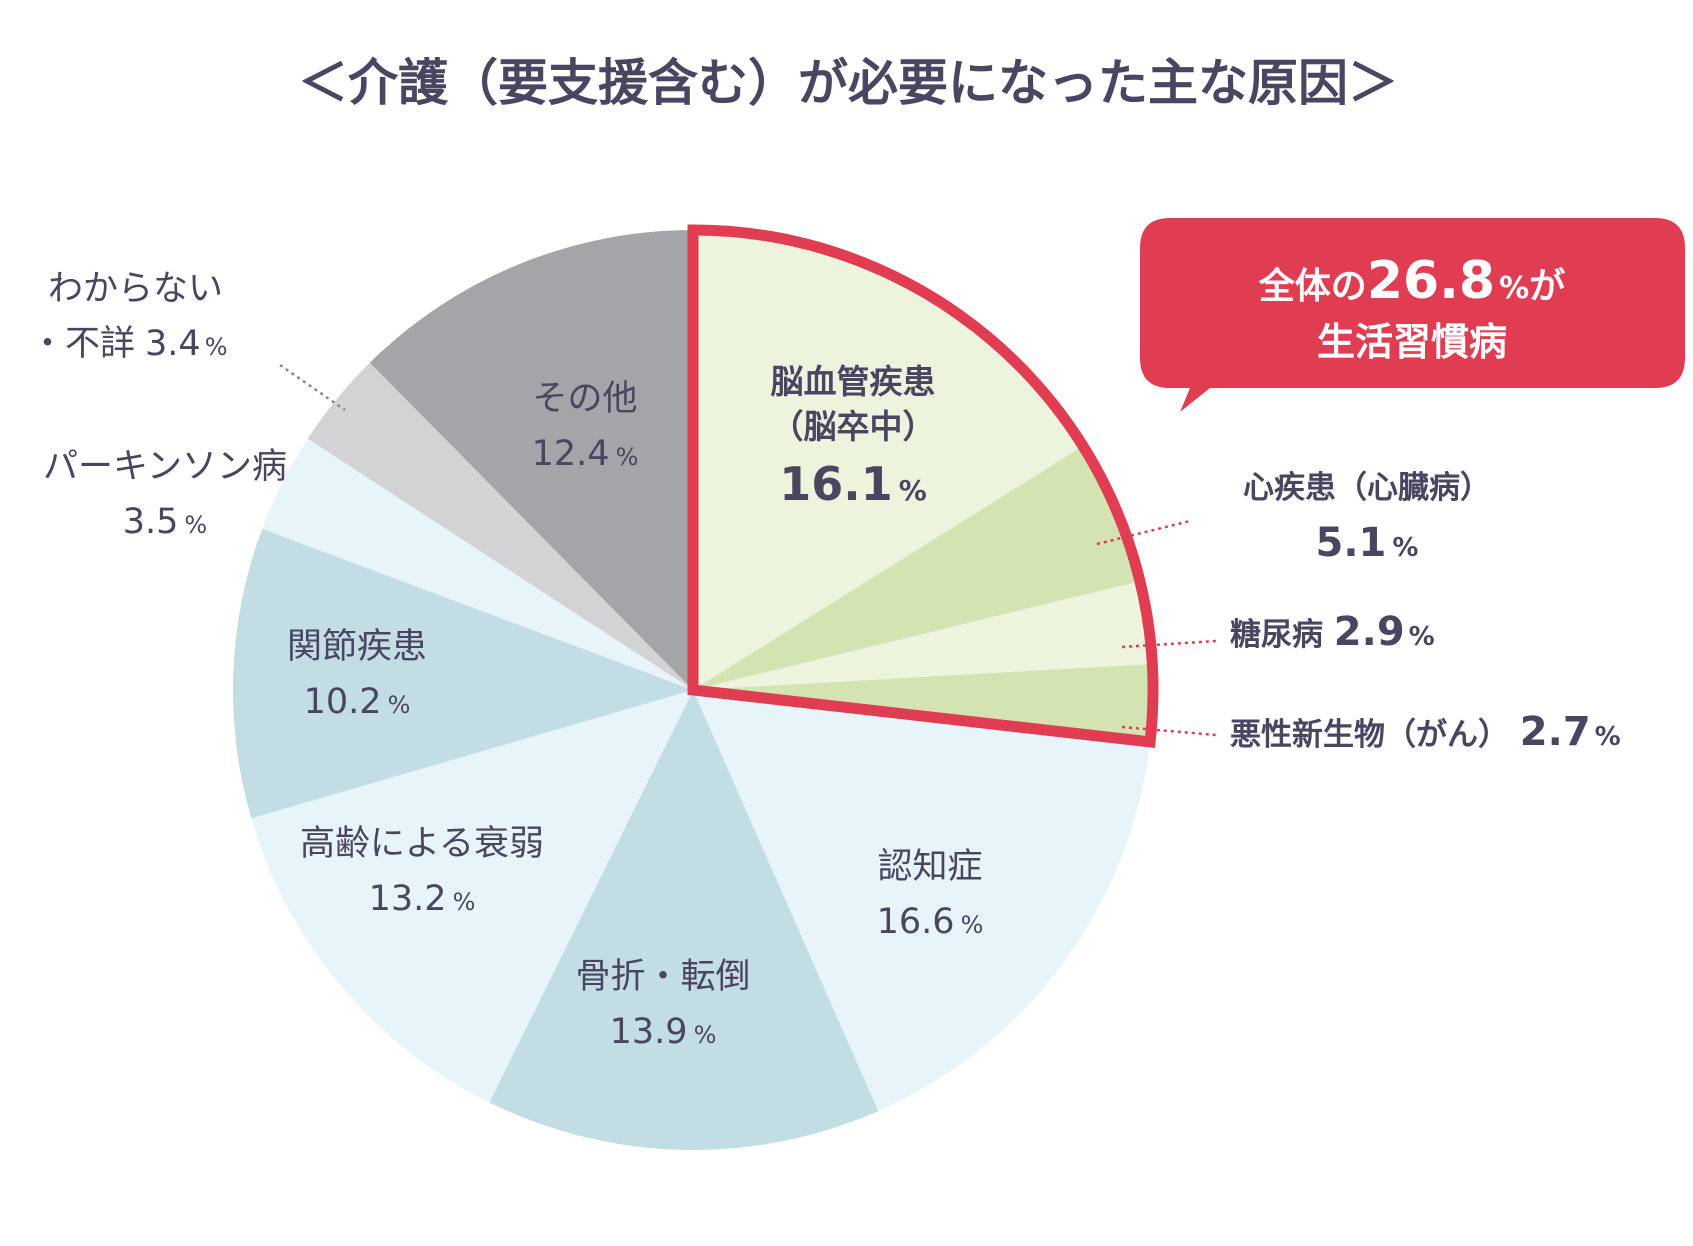 The width and height of the screenshot is (1693, 1246). I want to click on slice-label: その他, so click(584, 399).